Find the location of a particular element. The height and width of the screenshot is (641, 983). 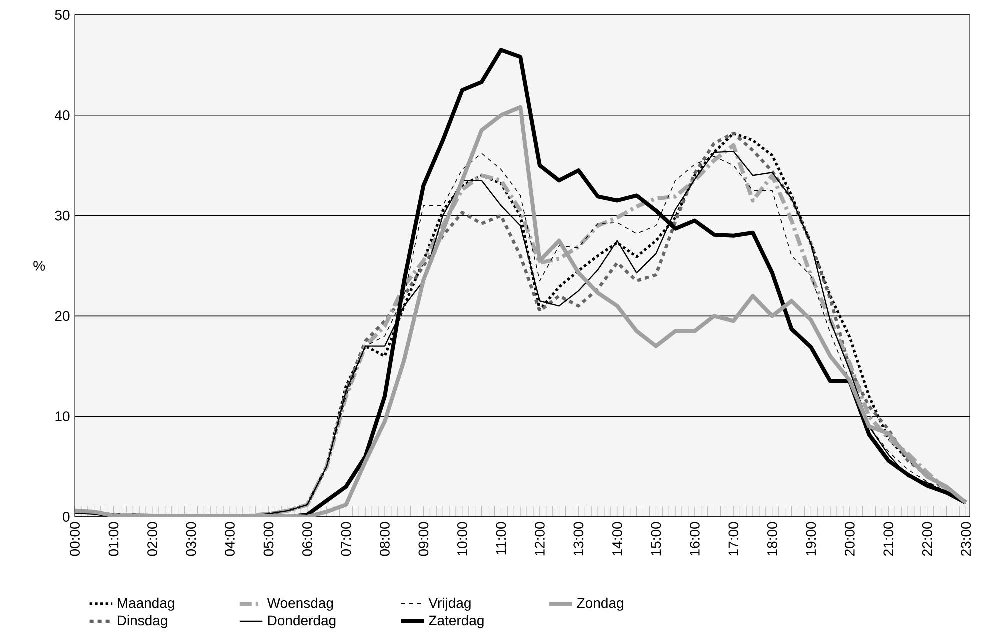

y-tick-label: 0 is located at coordinates (66, 517).